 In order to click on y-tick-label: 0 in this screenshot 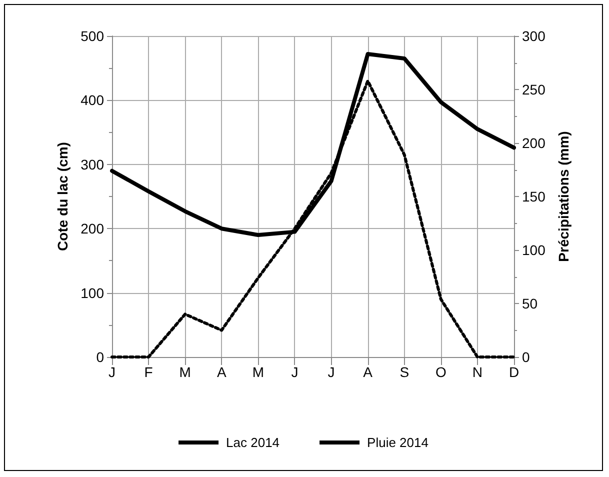, I will do `click(100, 357)`.